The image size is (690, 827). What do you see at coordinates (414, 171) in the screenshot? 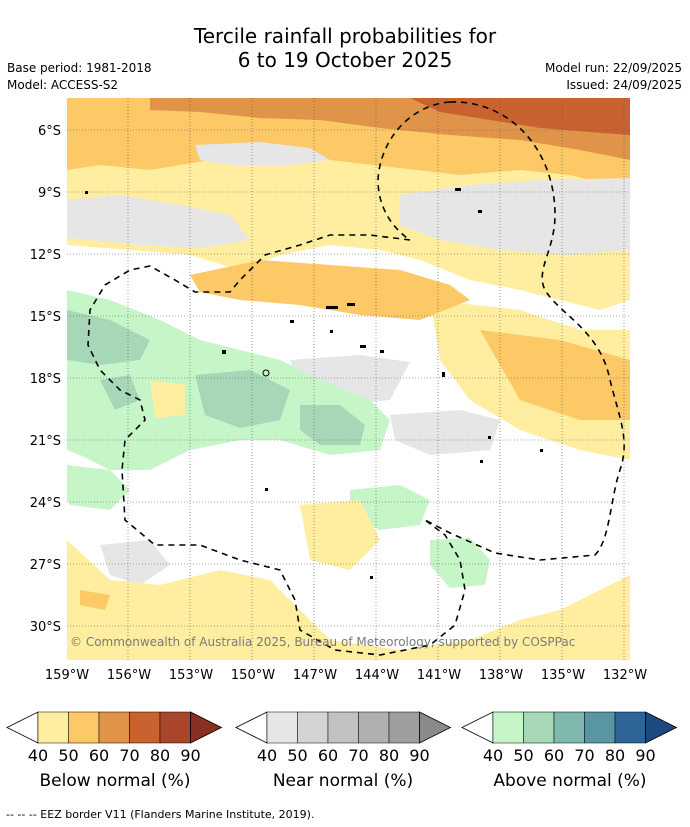
I see `eez-border-marquesas` at bounding box center [414, 171].